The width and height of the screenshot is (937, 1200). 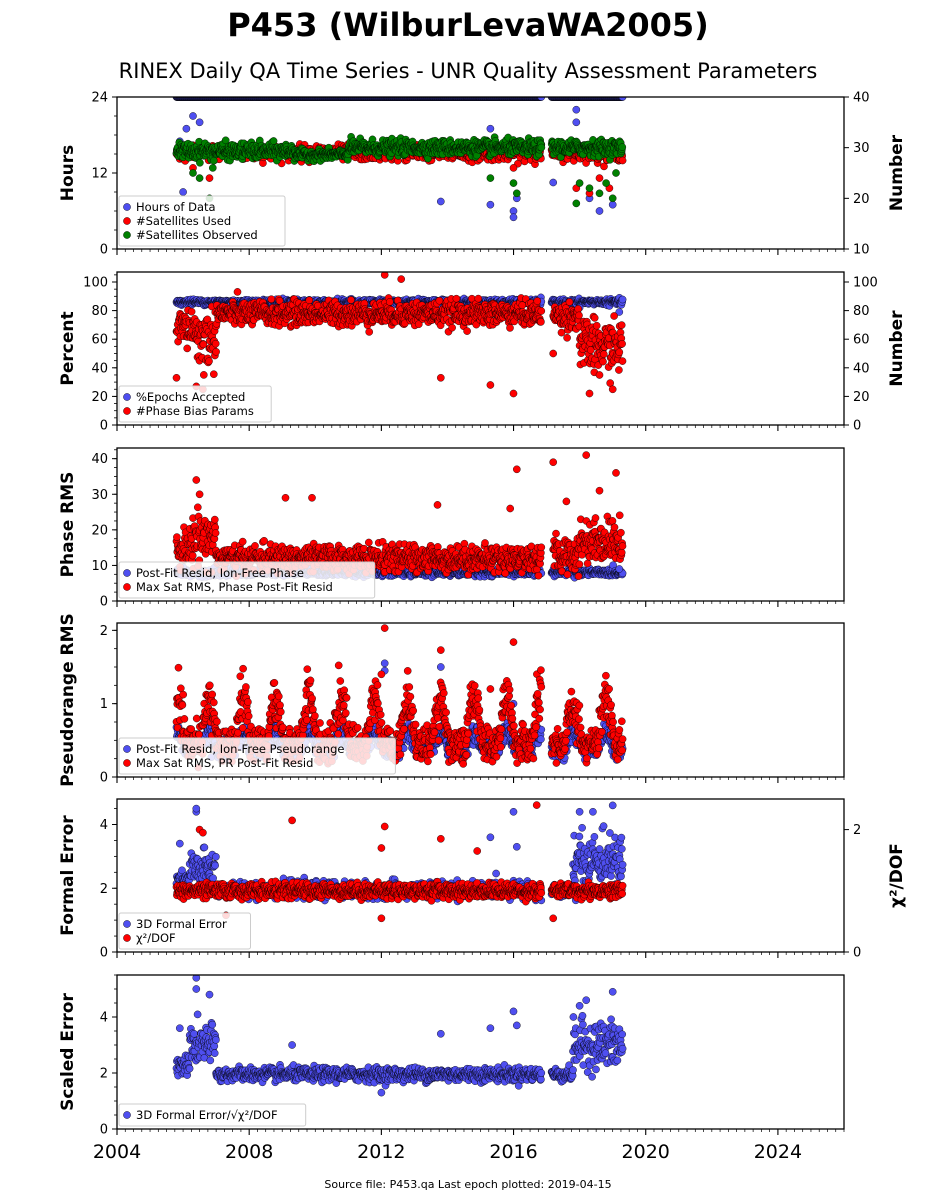 I want to click on figure-title: P453 (WilburLevaWA2005), so click(x=468, y=25).